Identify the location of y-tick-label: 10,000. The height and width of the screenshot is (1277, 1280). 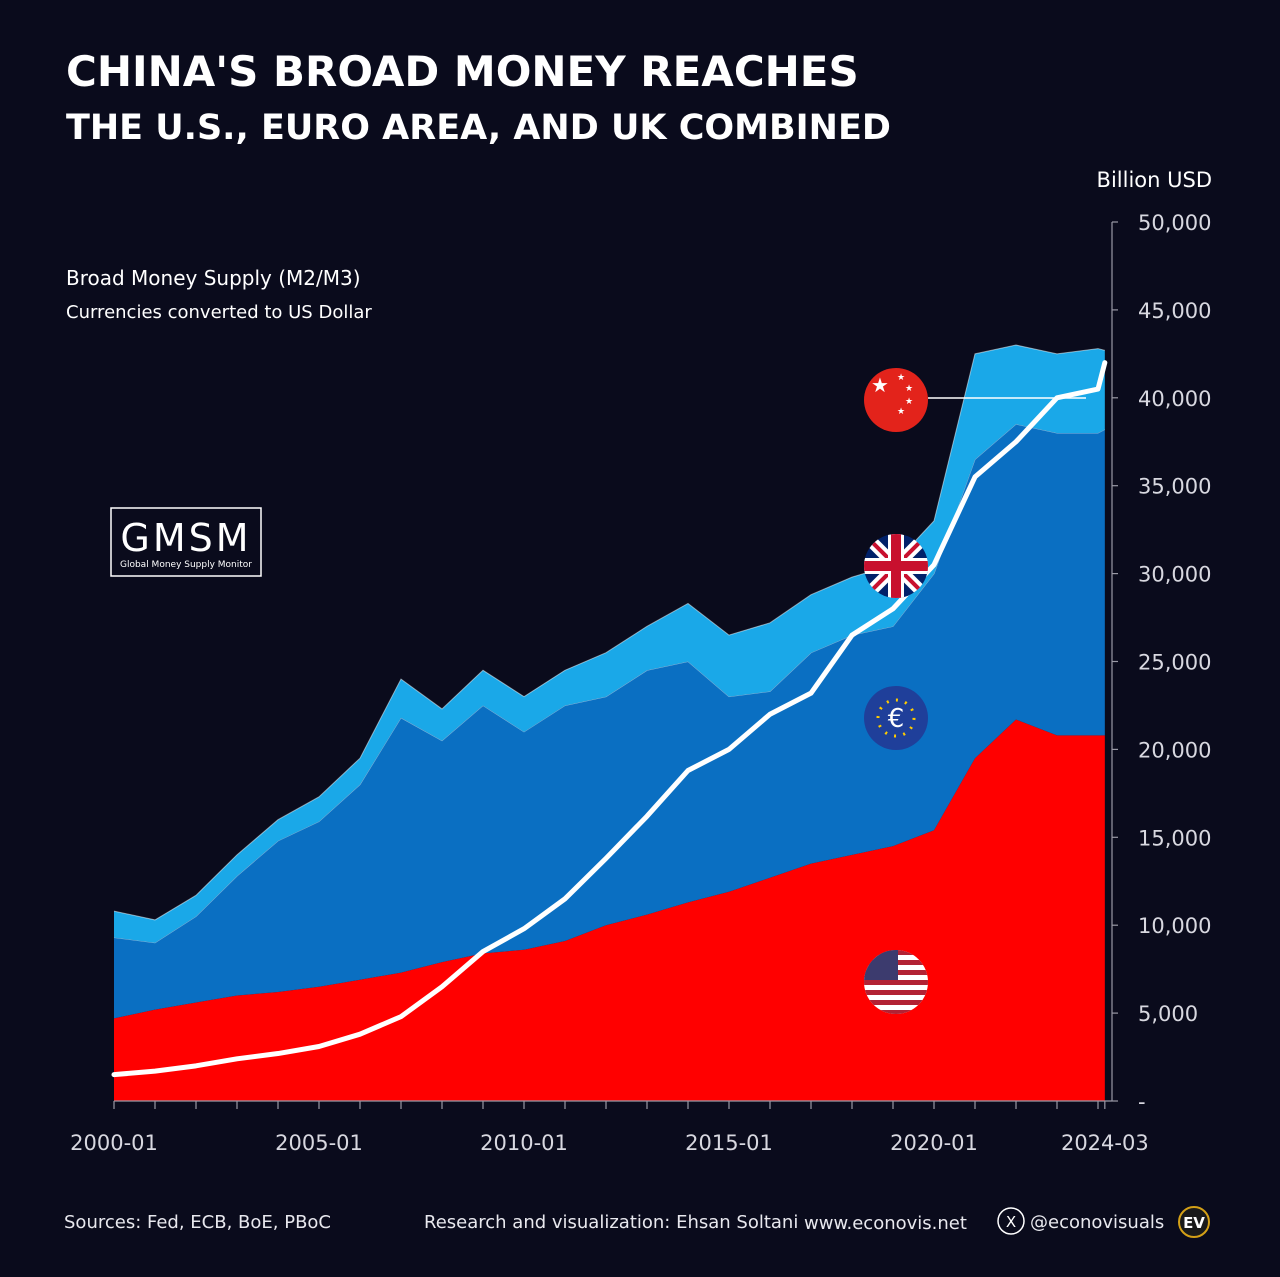
(1174, 926).